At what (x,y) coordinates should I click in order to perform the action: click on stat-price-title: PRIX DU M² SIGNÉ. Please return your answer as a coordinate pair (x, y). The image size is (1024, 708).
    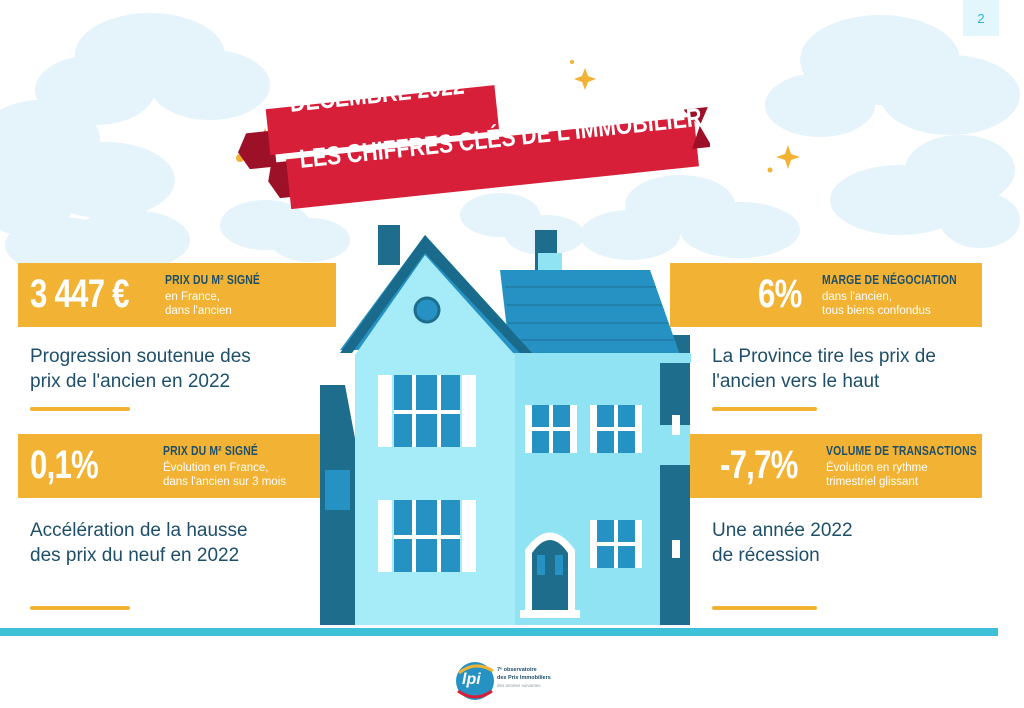
    Looking at the image, I should click on (213, 279).